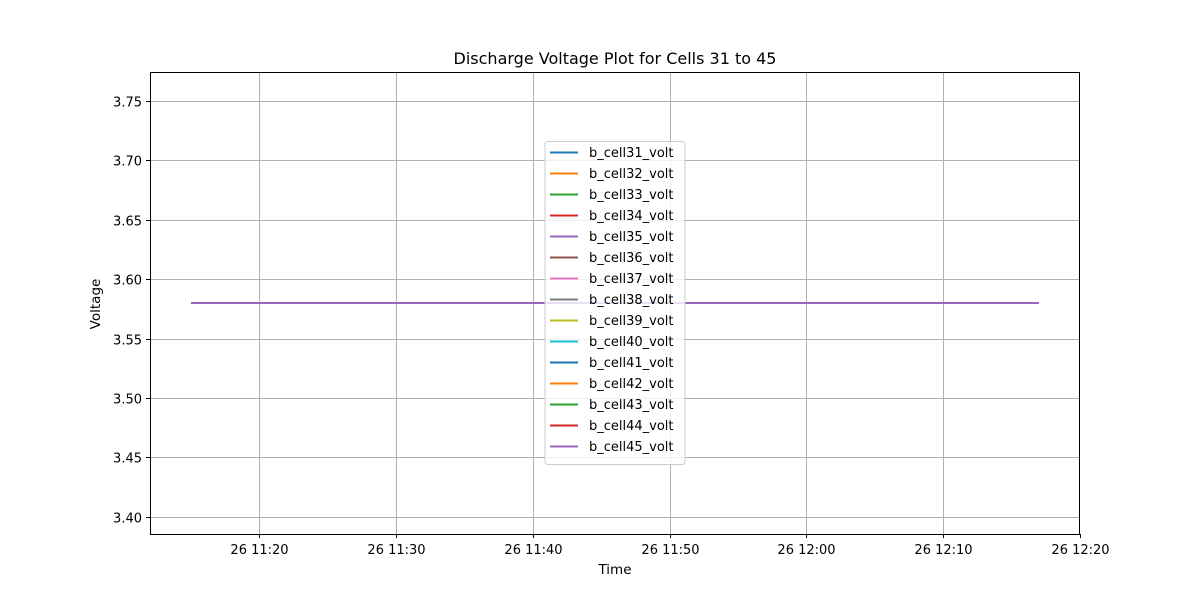 Image resolution: width=1200 pixels, height=600 pixels. Describe the element at coordinates (631, 363) in the screenshot. I see `legend-label: b_cell41_volt` at that location.